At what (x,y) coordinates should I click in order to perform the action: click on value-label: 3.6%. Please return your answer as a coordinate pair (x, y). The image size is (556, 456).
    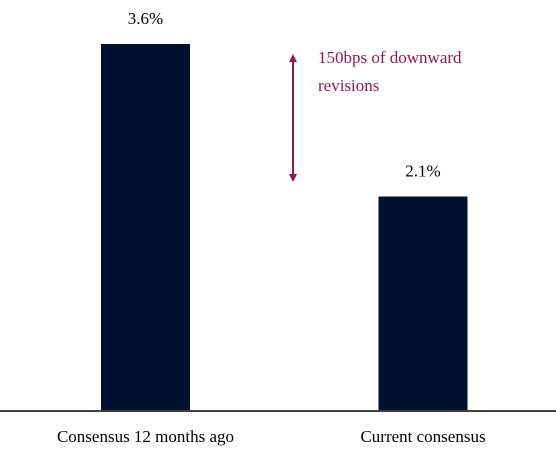
    Looking at the image, I should click on (145, 18).